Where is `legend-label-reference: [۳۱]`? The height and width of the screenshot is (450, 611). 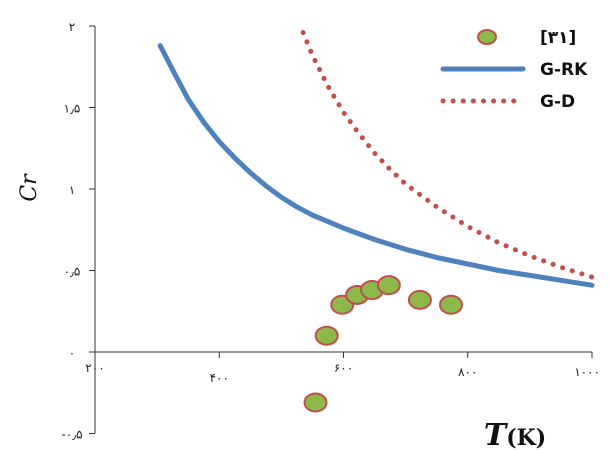
legend-label-reference: [۳۱] is located at coordinates (558, 38).